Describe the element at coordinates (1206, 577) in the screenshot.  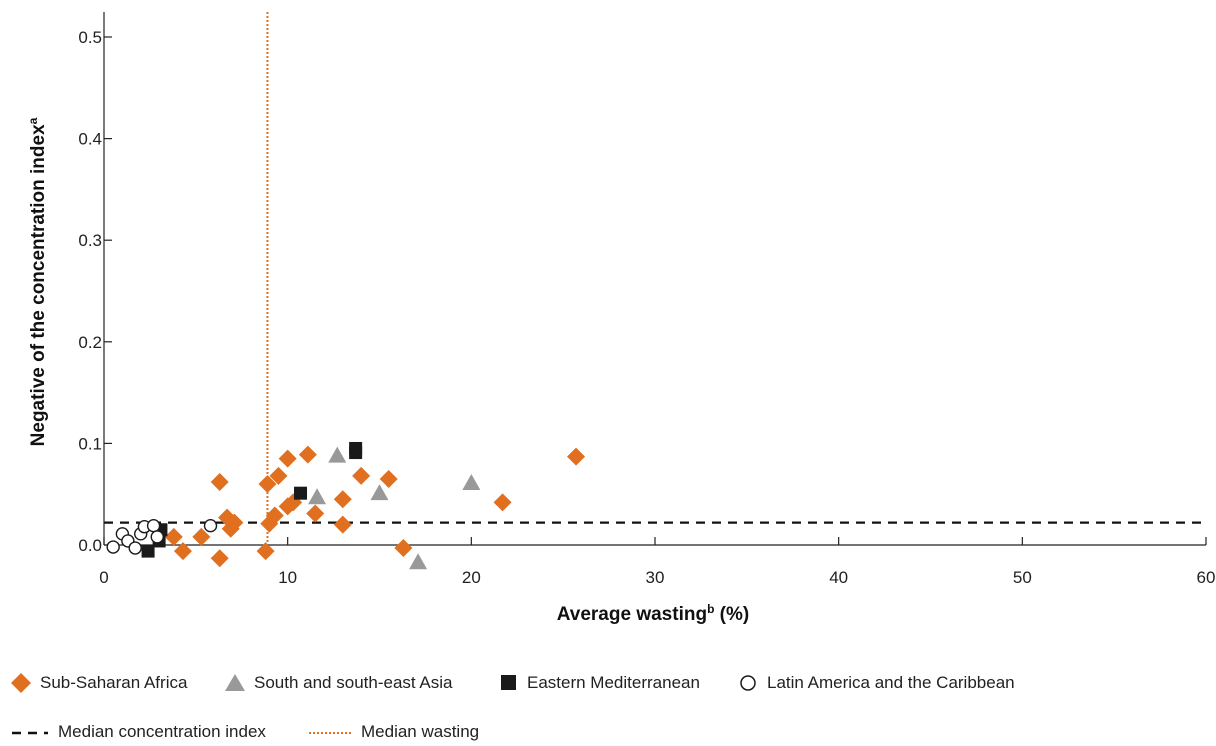
I see `x-tick-label: 60` at that location.